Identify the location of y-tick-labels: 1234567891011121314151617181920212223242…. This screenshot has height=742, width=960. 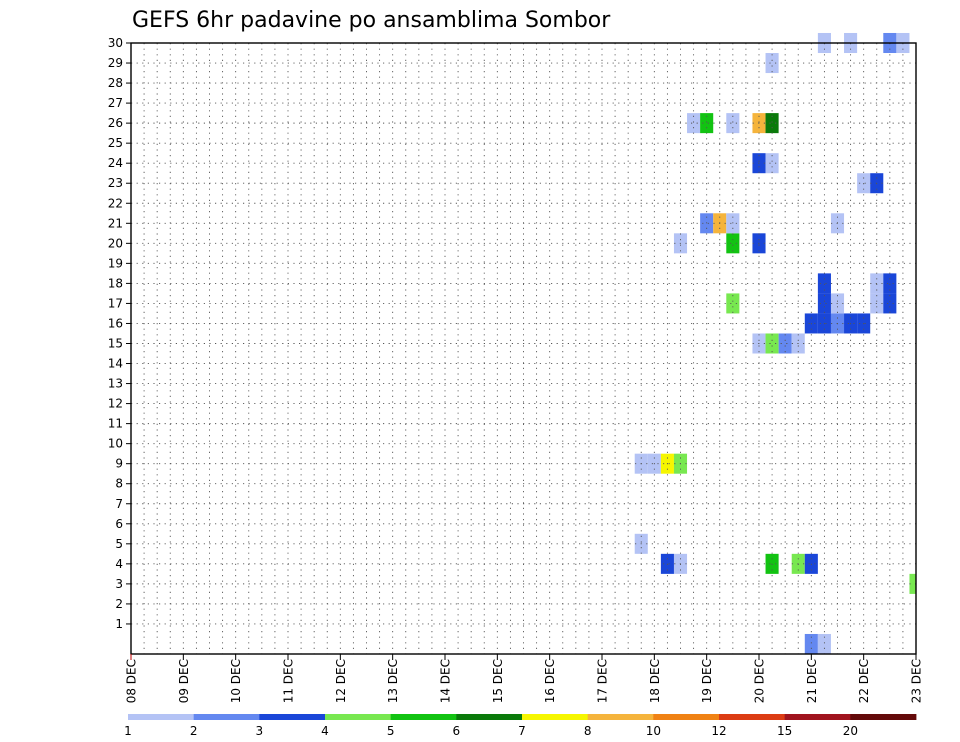
(115, 333).